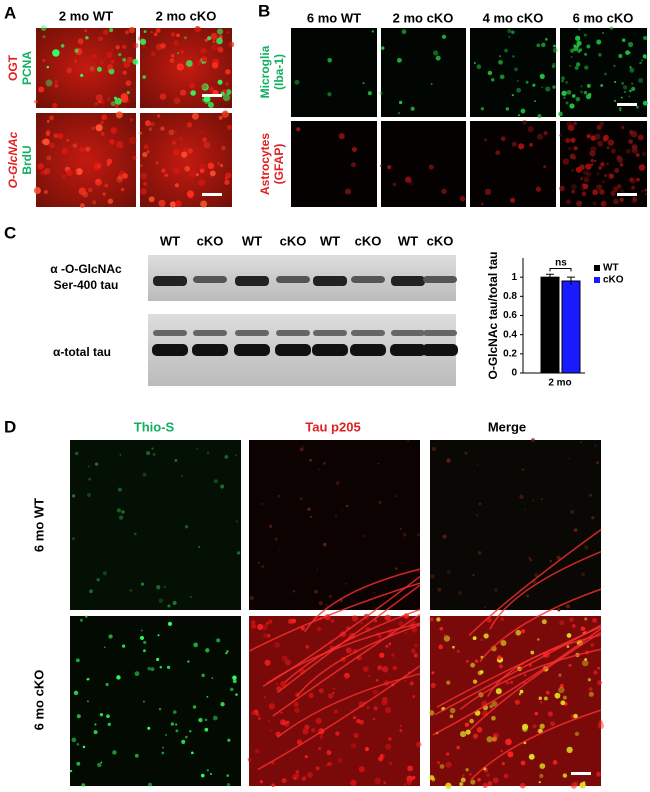  I want to click on bracket, so click(560, 270).